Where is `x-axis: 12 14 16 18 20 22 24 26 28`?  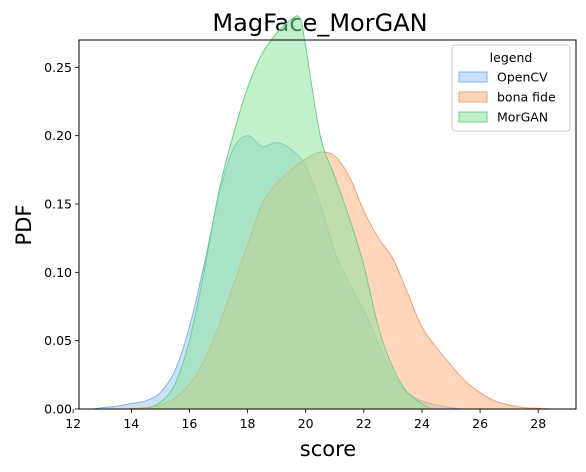 x-axis: 12 14 16 18 20 22 24 26 28 is located at coordinates (305, 420).